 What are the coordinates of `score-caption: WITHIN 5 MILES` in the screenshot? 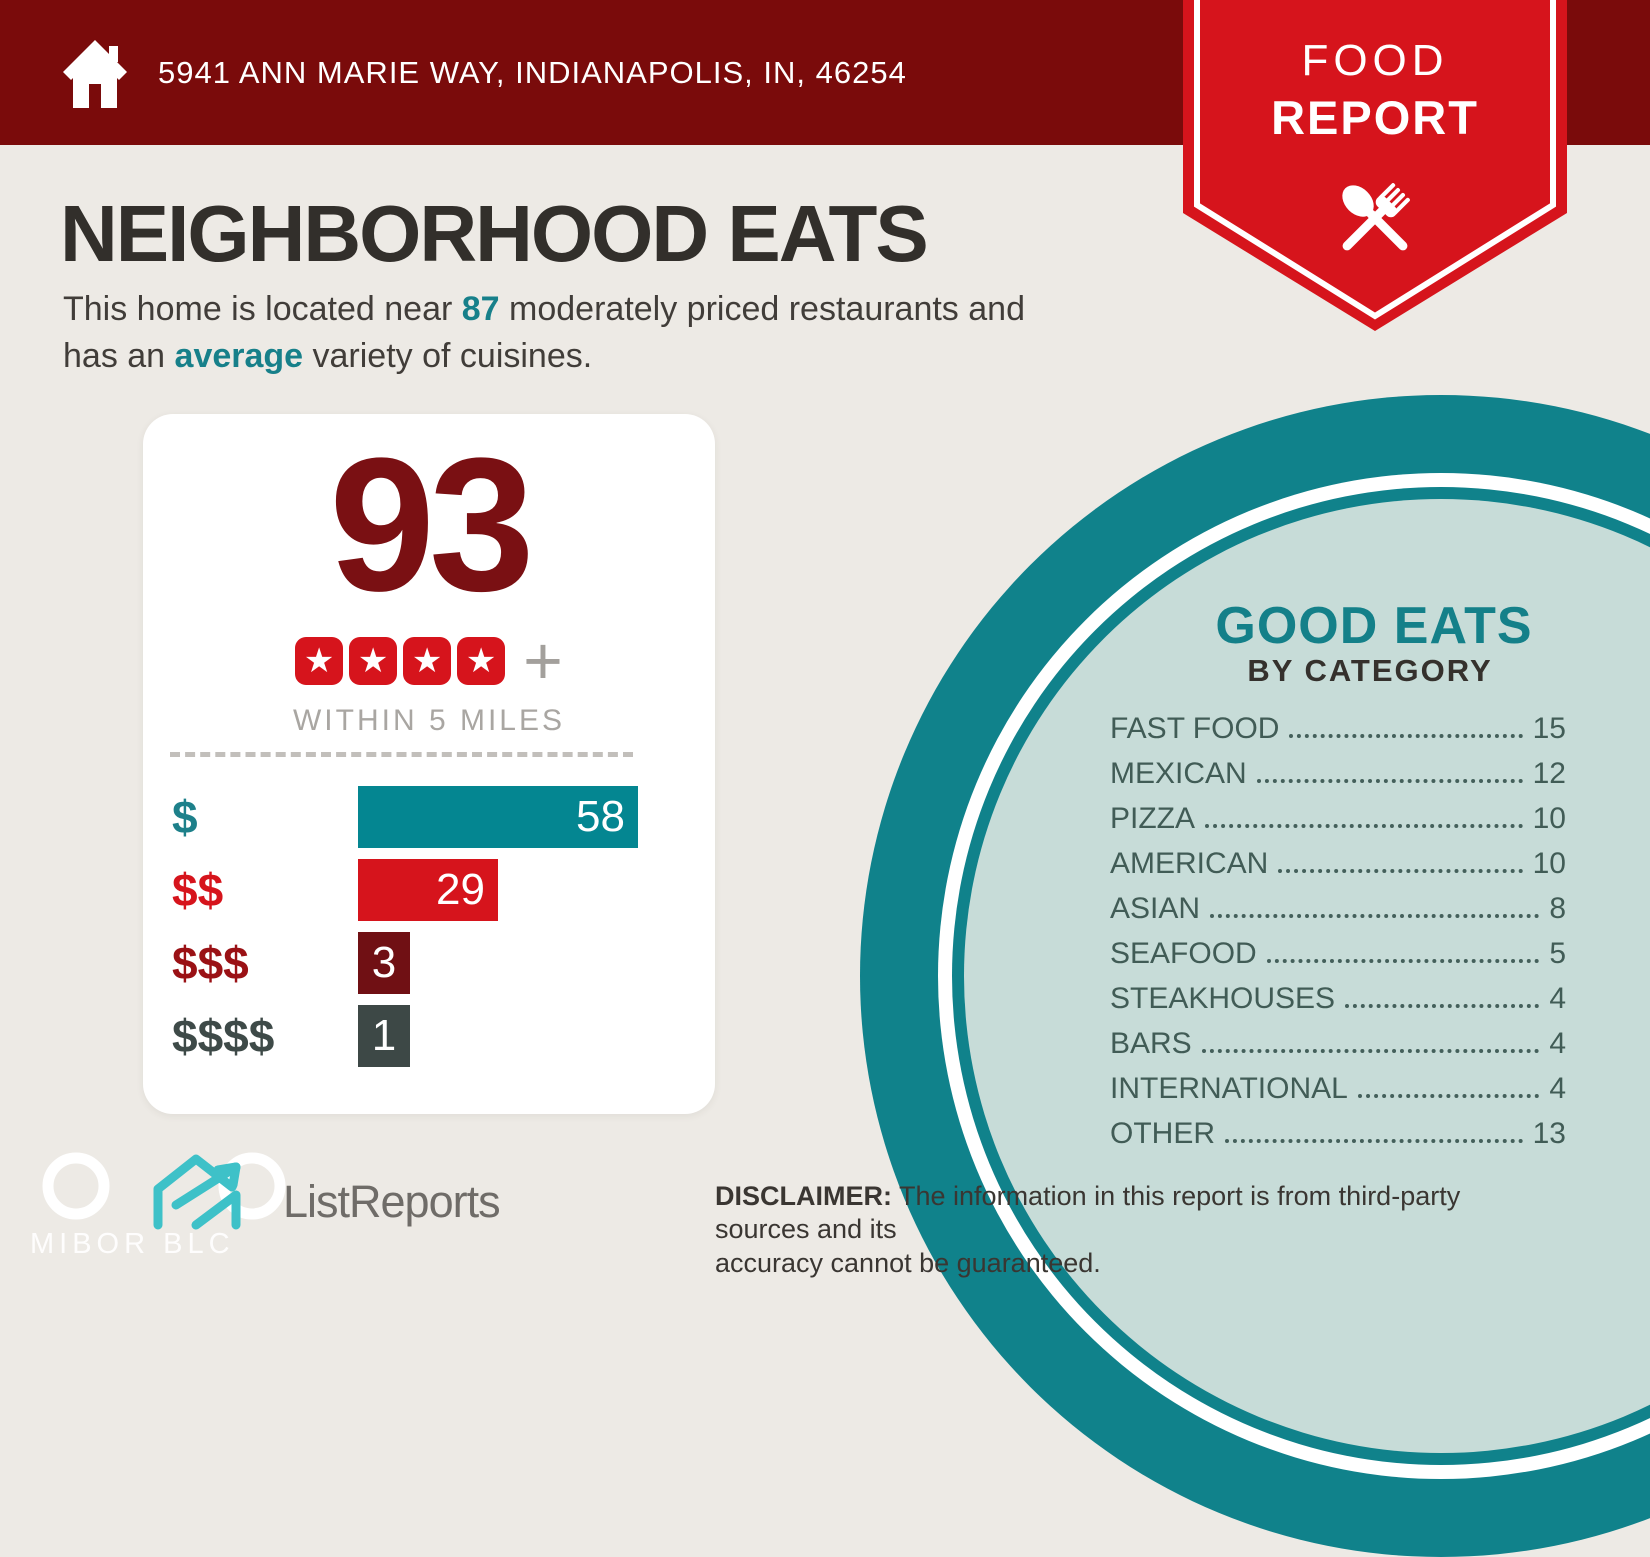 It's located at (429, 721).